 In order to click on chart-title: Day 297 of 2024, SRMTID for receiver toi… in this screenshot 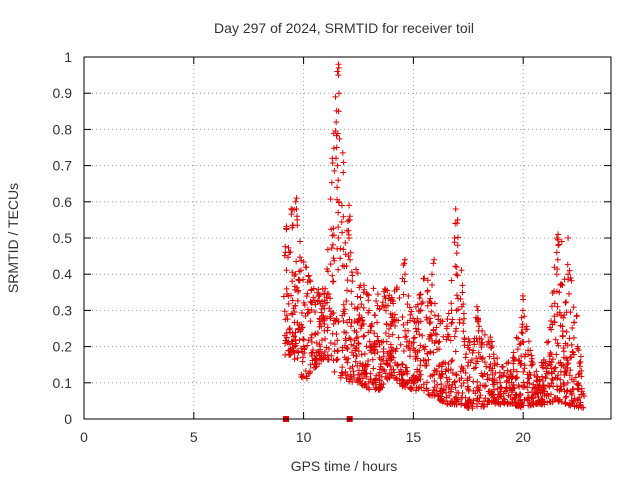, I will do `click(344, 28)`.